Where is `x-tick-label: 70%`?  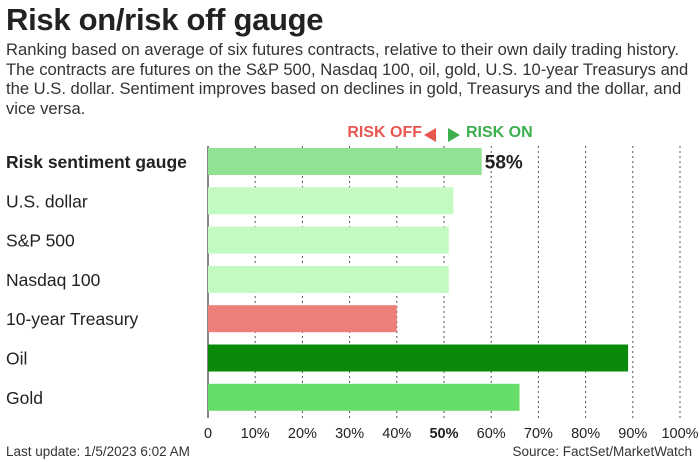 x-tick-label: 70% is located at coordinates (538, 434).